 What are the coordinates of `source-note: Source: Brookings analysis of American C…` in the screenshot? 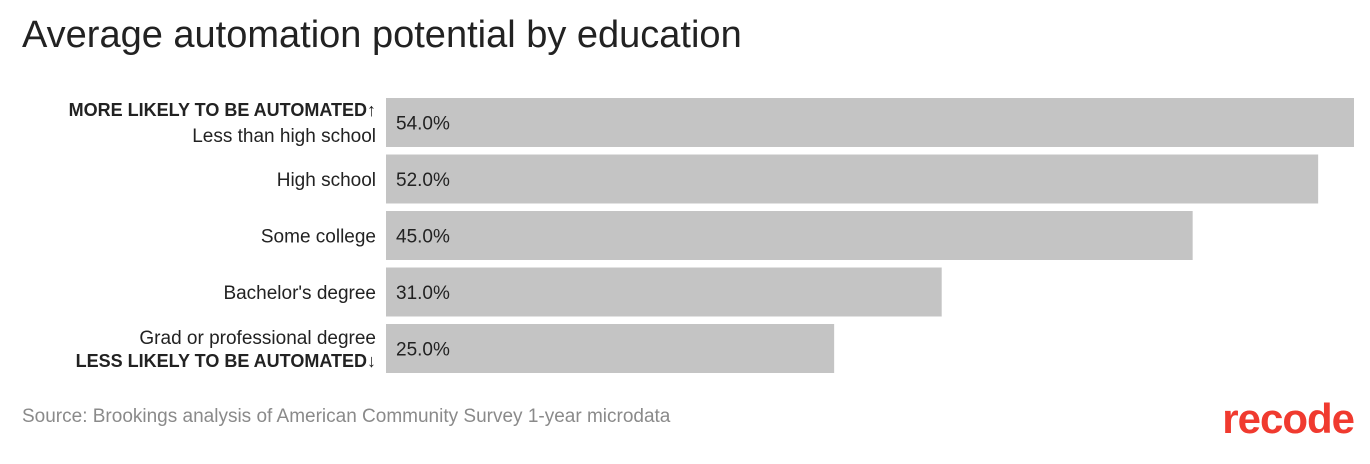 It's located at (346, 416).